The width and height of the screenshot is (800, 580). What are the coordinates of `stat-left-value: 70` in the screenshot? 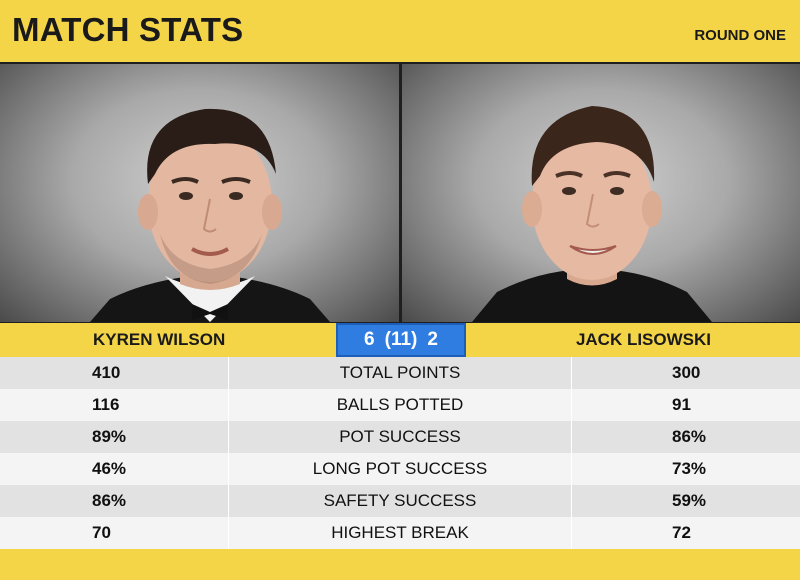 It's located at (101, 532).